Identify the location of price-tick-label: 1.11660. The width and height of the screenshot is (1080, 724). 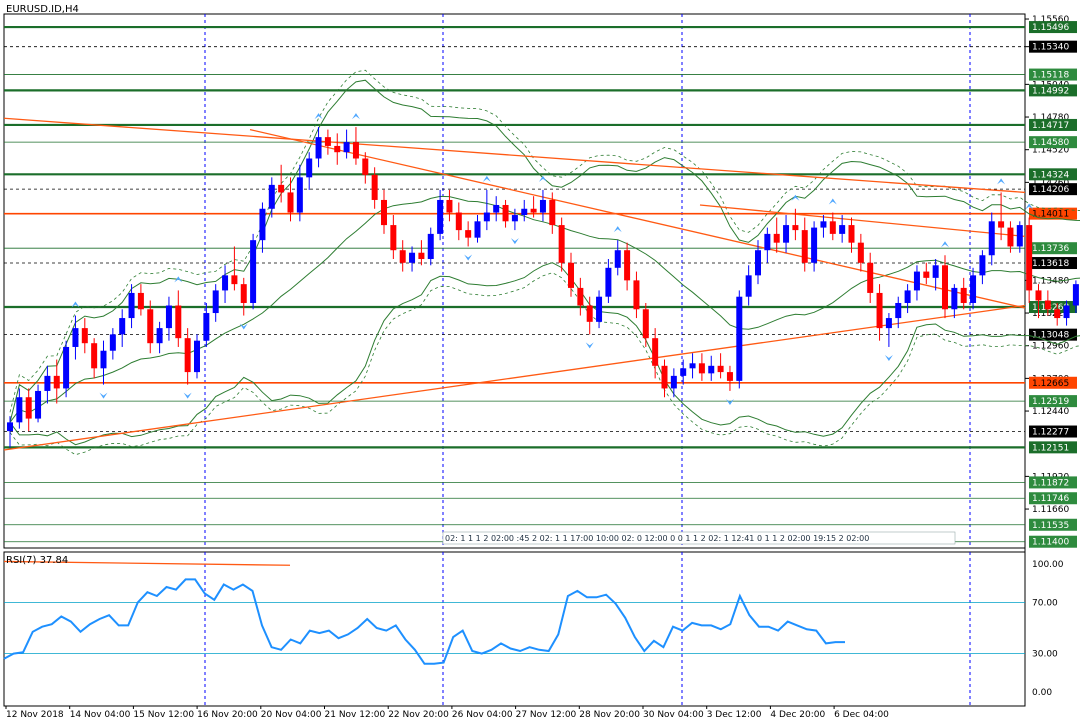
(1050, 510).